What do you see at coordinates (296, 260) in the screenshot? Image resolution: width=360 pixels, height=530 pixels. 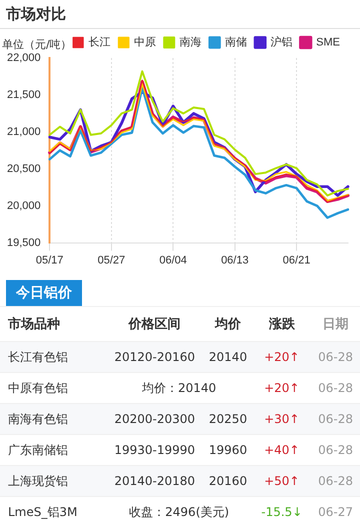 I see `x-tick-label: 06/21` at bounding box center [296, 260].